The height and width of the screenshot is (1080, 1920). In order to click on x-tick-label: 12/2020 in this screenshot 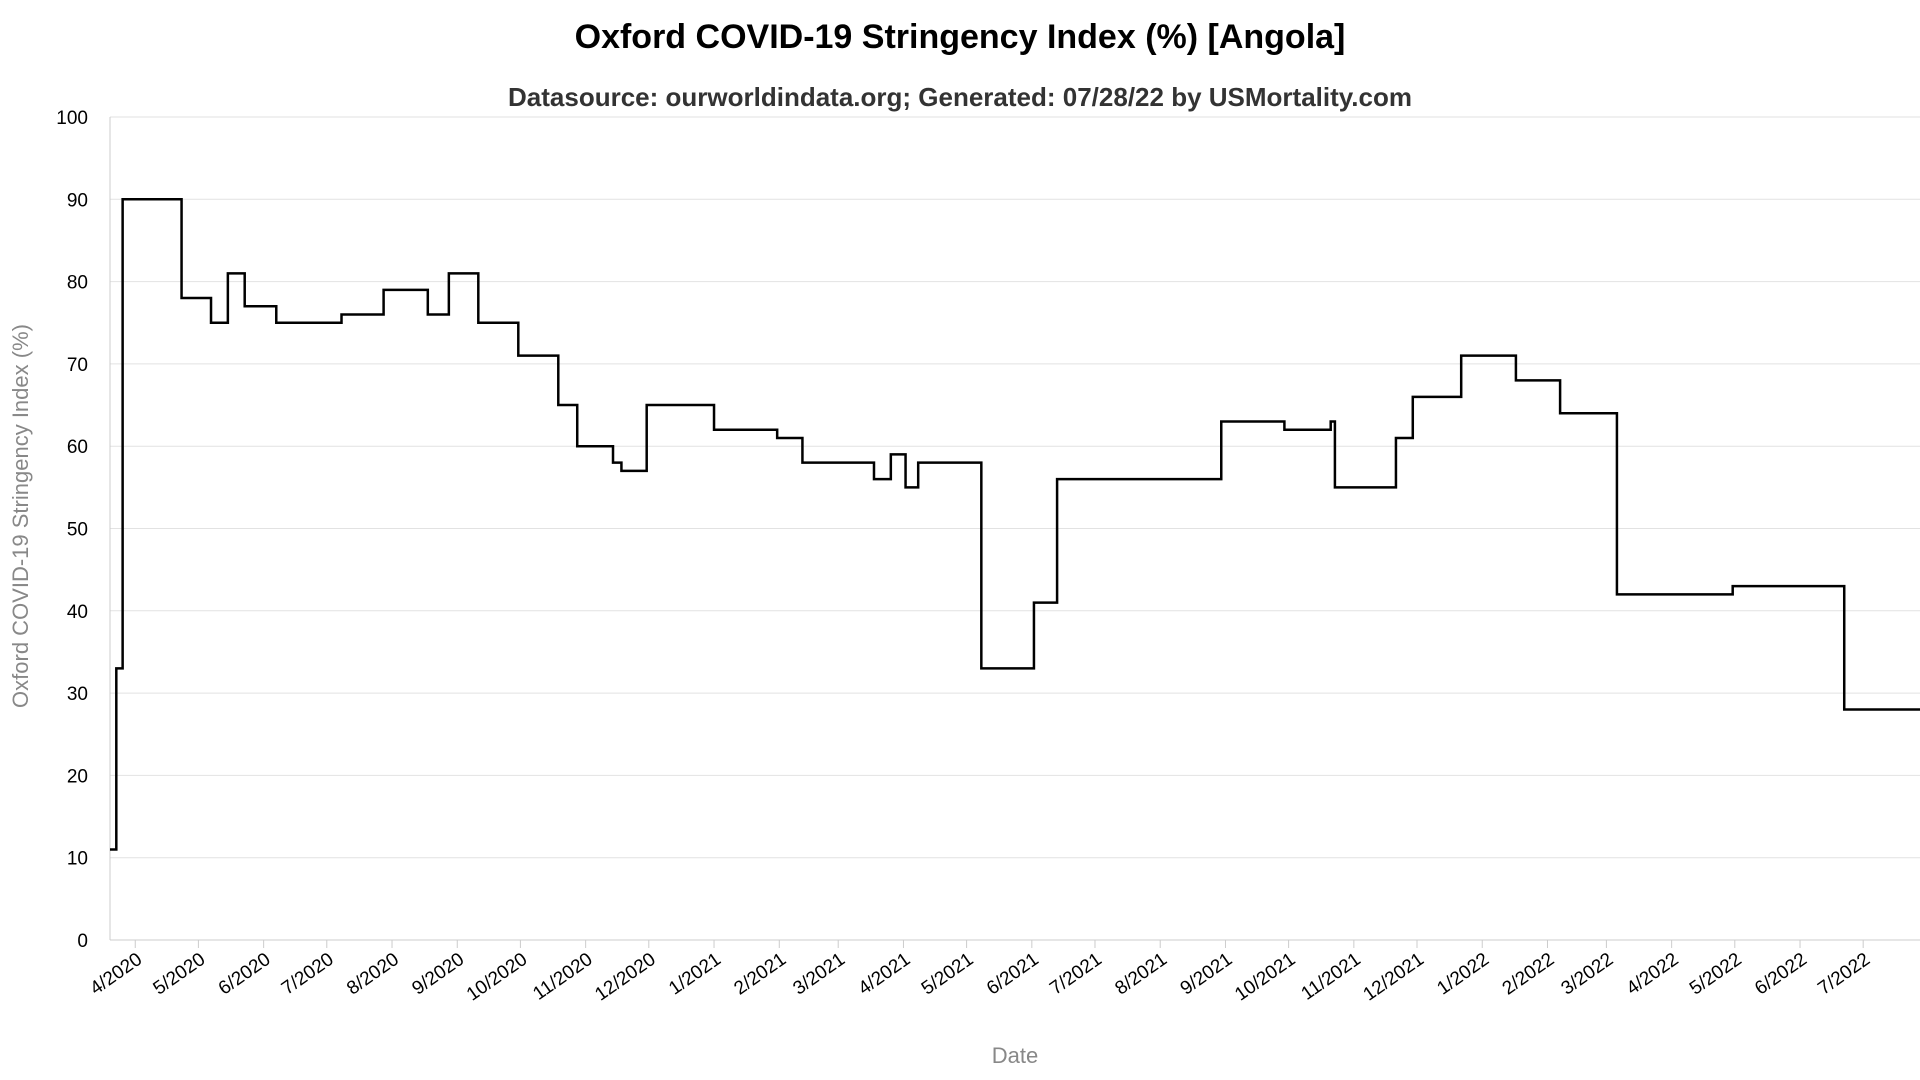, I will do `click(625, 977)`.